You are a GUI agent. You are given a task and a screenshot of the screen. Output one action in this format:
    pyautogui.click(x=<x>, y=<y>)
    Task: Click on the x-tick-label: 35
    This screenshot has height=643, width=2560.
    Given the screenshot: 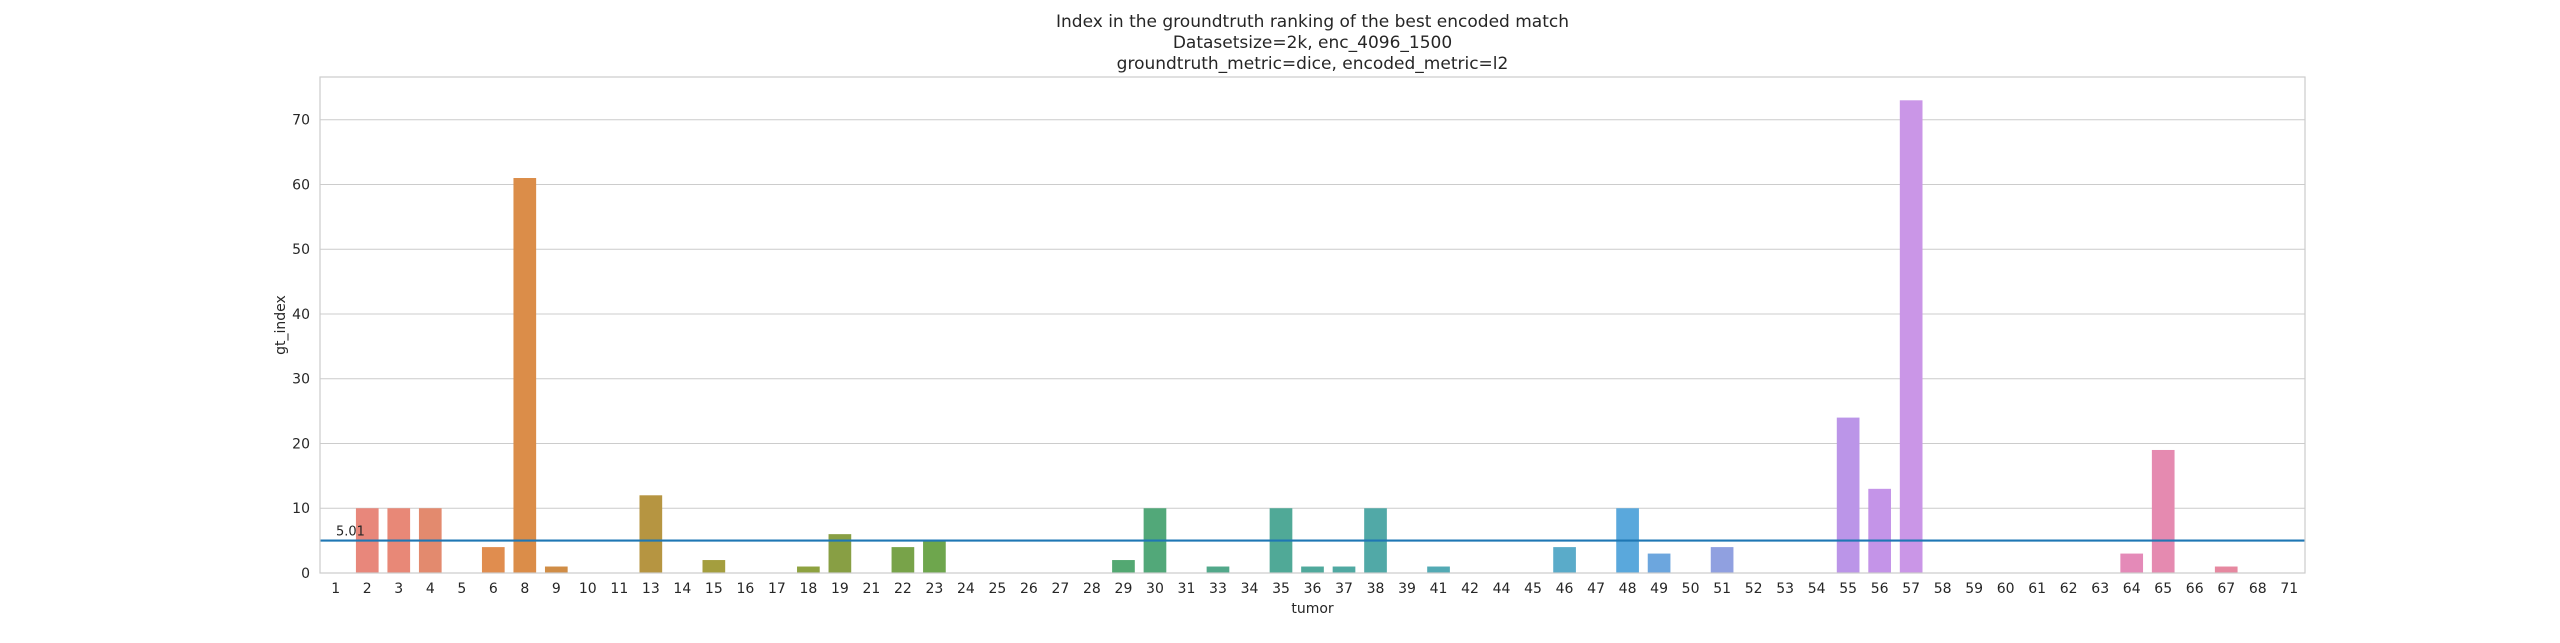 What is the action you would take?
    pyautogui.click(x=1281, y=589)
    